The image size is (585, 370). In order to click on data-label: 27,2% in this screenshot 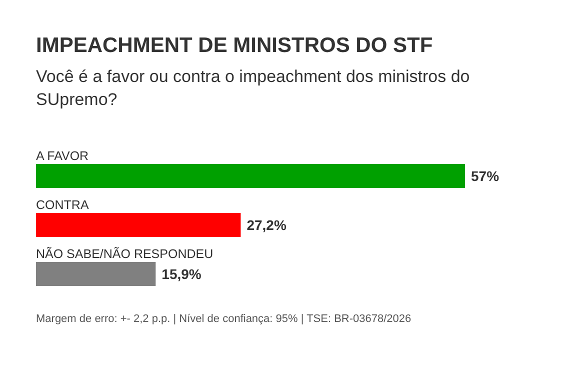, I will do `click(266, 225)`.